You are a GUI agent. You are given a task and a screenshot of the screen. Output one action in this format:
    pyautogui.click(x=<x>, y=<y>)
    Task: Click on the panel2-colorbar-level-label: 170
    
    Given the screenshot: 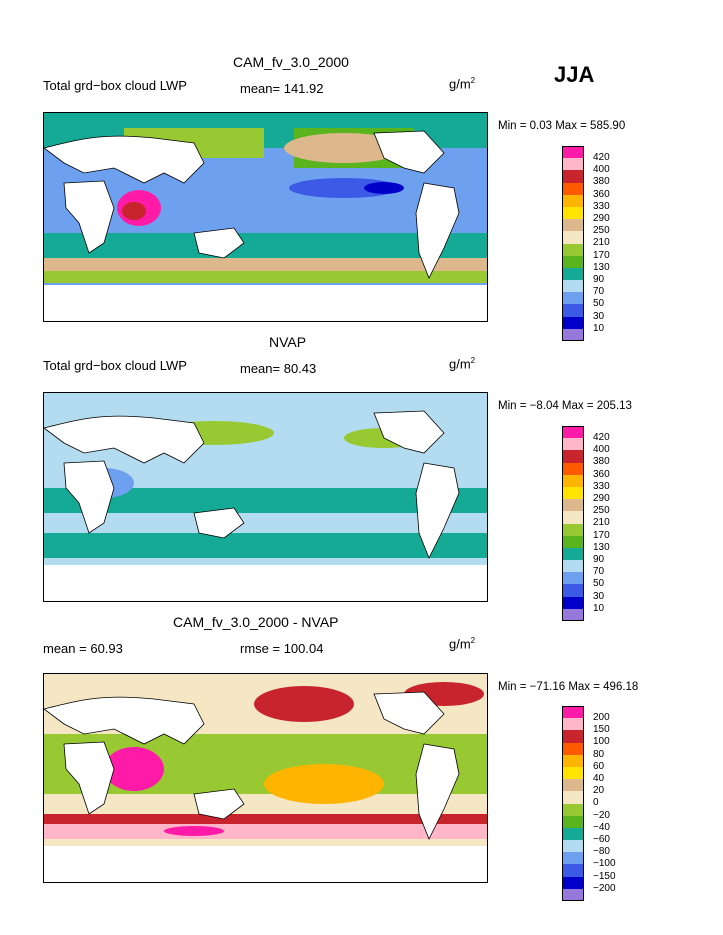 What is the action you would take?
    pyautogui.click(x=601, y=535)
    